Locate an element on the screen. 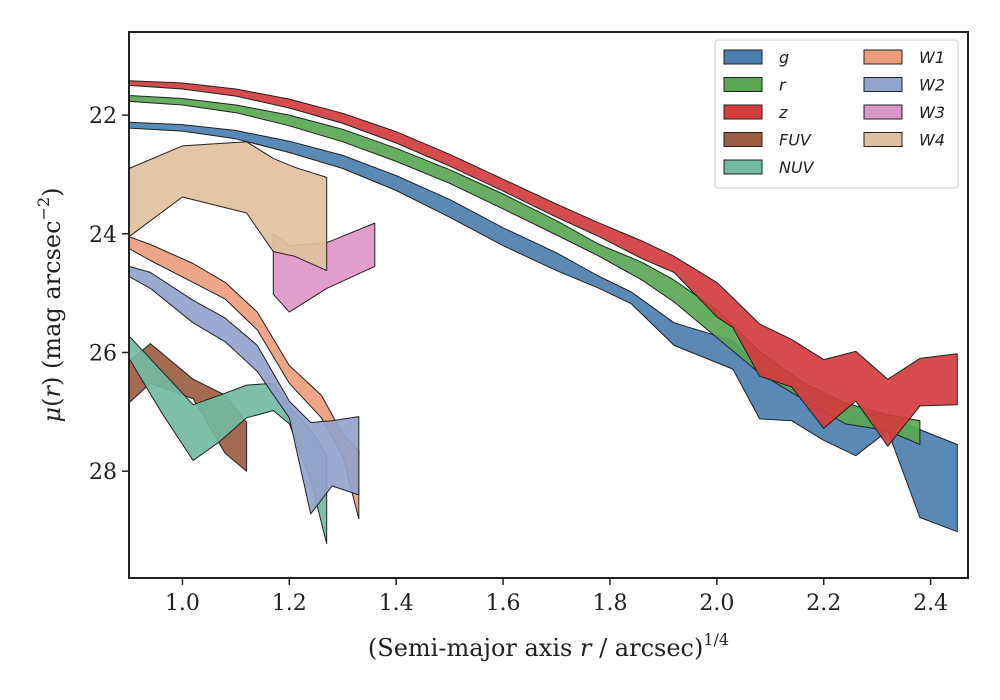 This screenshot has width=1000, height=700. y-tick-label: 28 is located at coordinates (103, 472).